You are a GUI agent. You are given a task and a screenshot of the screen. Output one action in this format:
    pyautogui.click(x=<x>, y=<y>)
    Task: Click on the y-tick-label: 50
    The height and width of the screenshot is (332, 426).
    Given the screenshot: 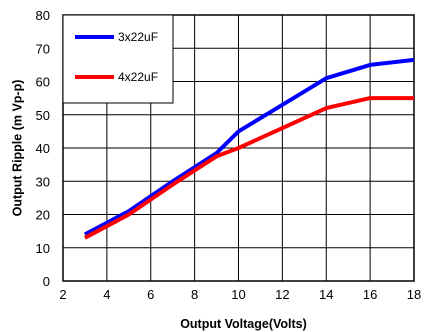 What is the action you would take?
    pyautogui.click(x=43, y=115)
    